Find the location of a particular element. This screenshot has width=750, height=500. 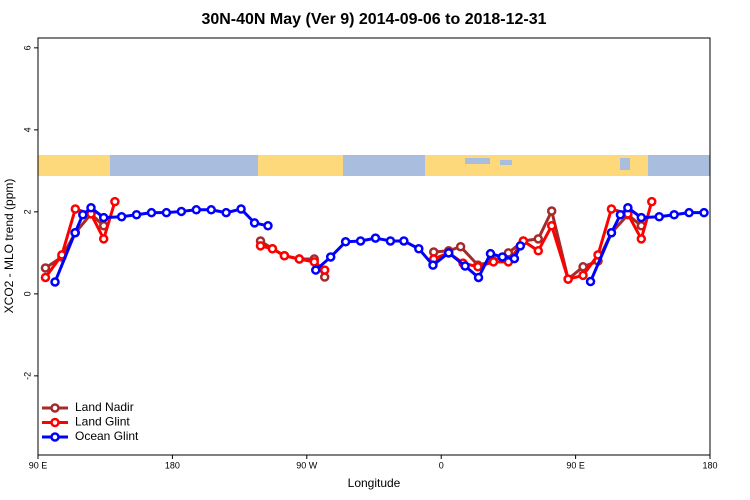

y-tick-label: 0 is located at coordinates (27, 293).